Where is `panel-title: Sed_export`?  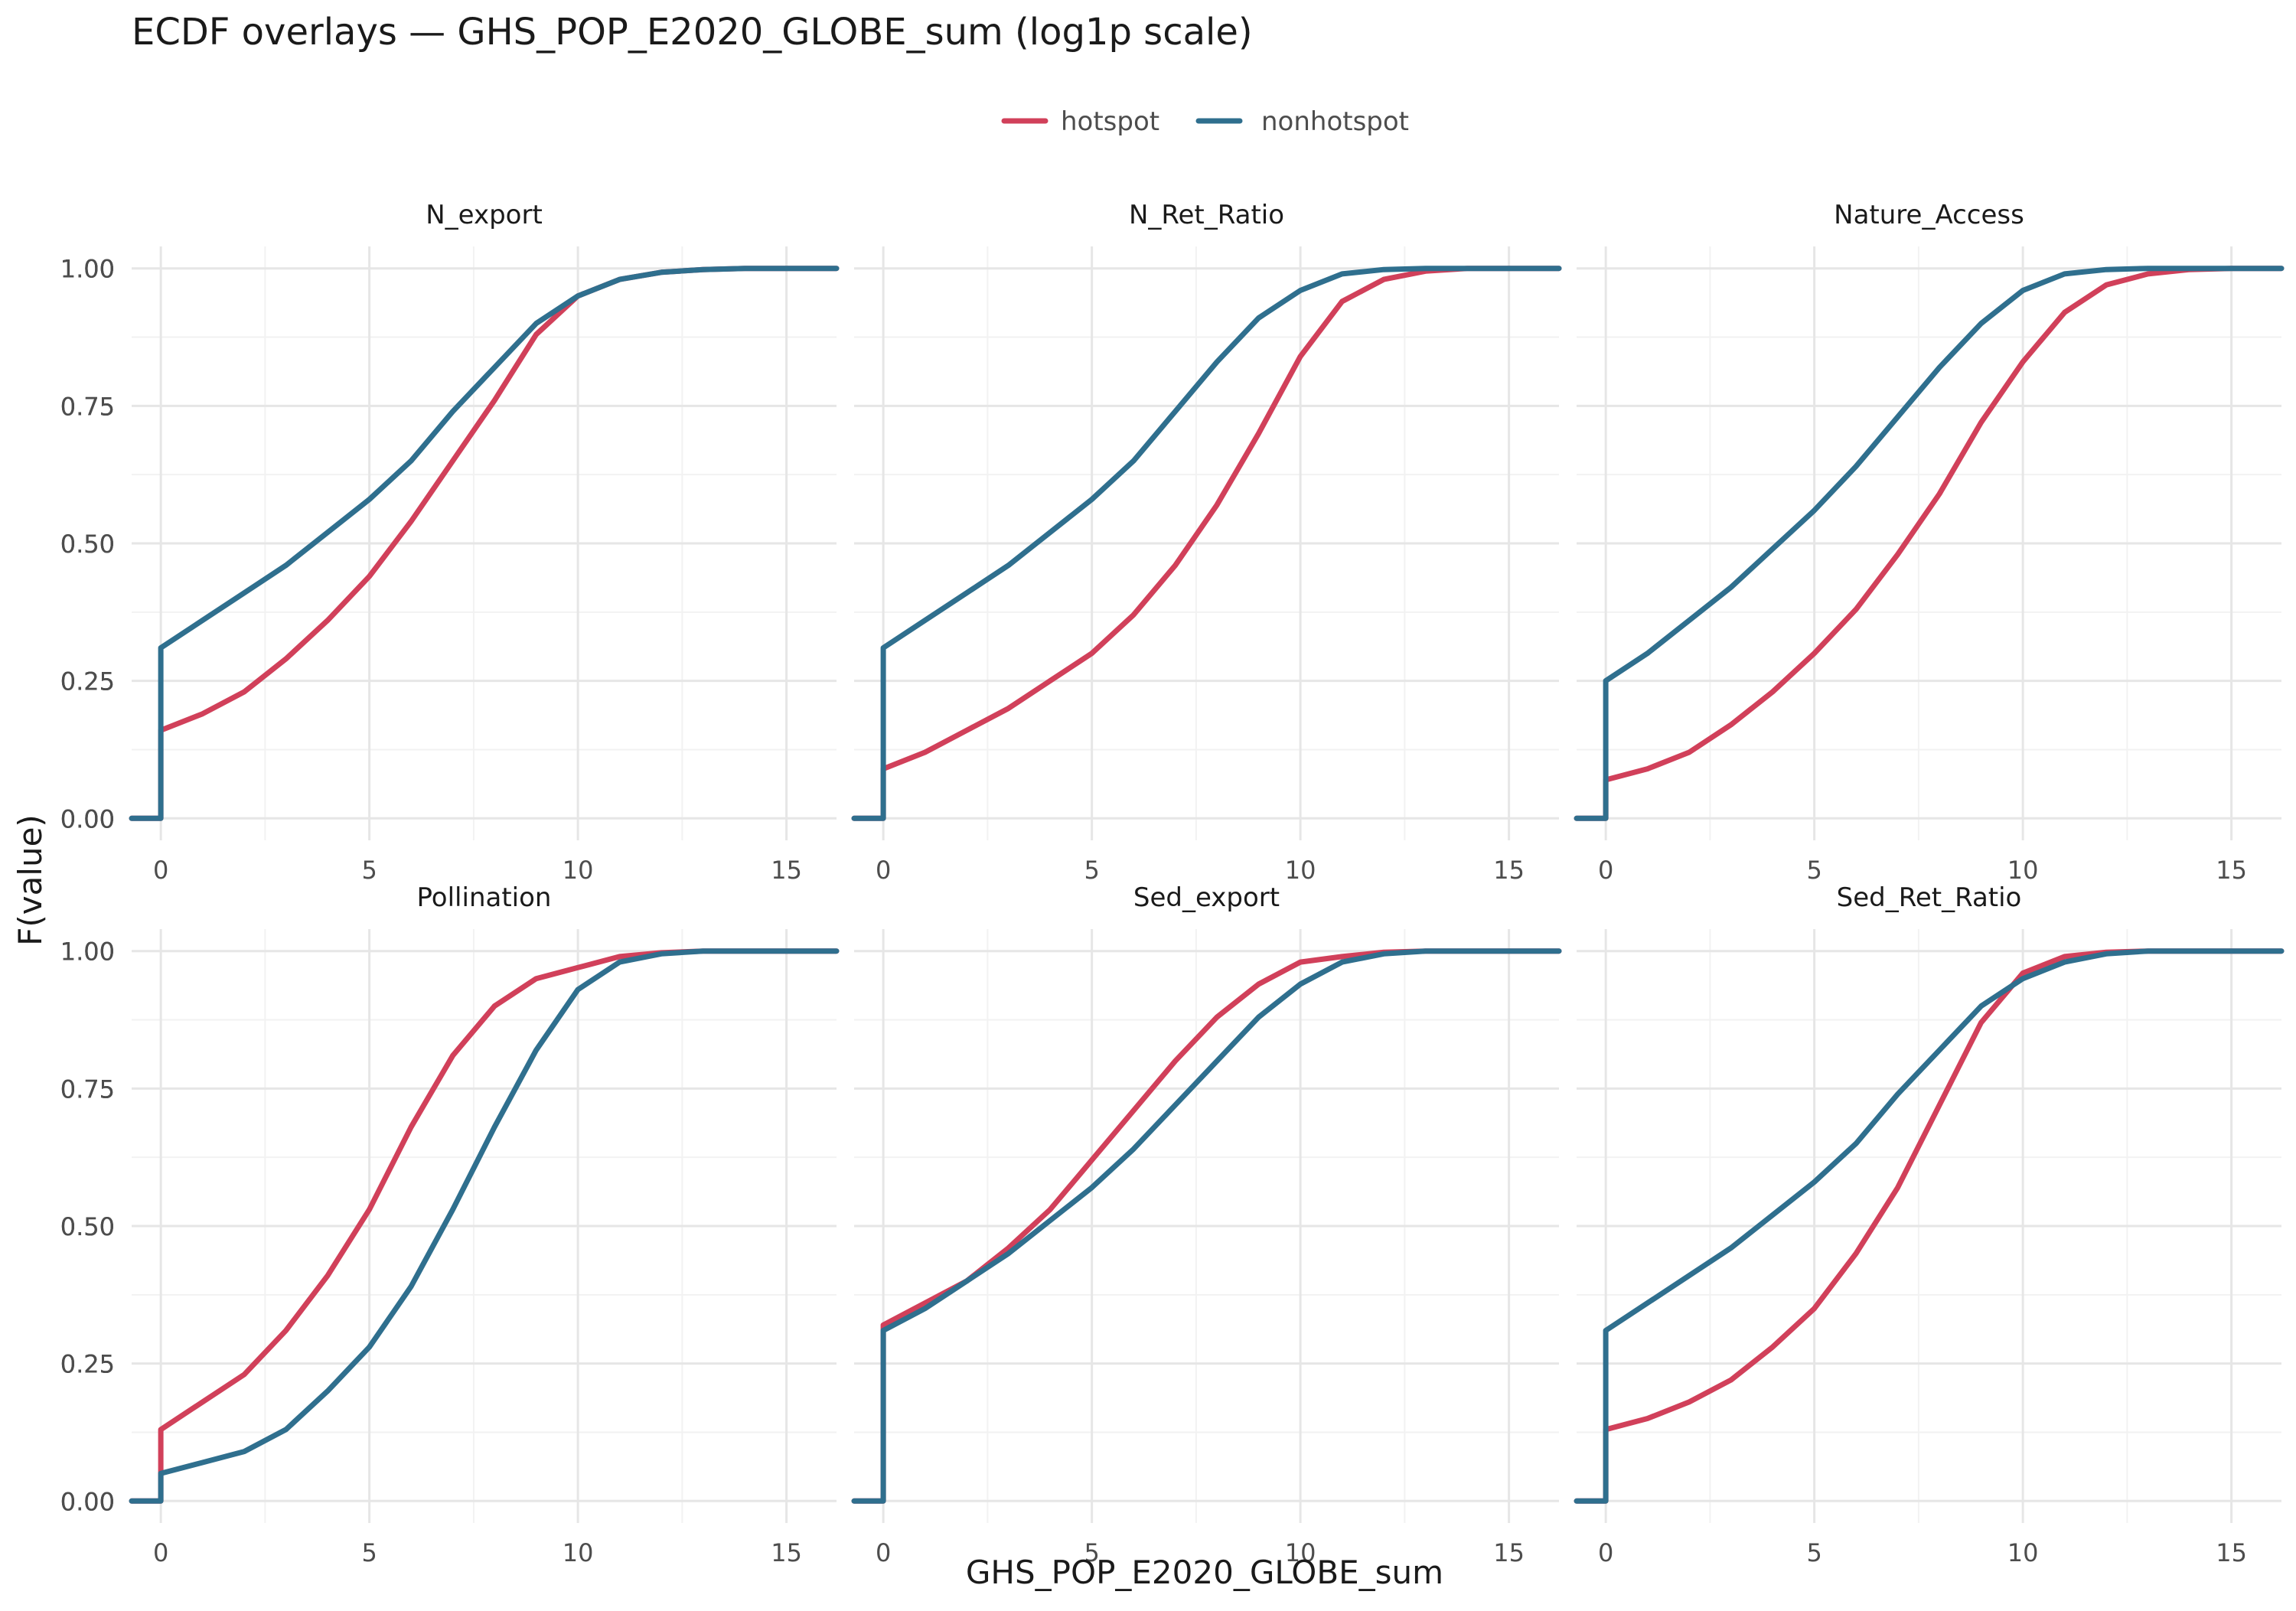
panel-title: Sed_export is located at coordinates (1206, 897).